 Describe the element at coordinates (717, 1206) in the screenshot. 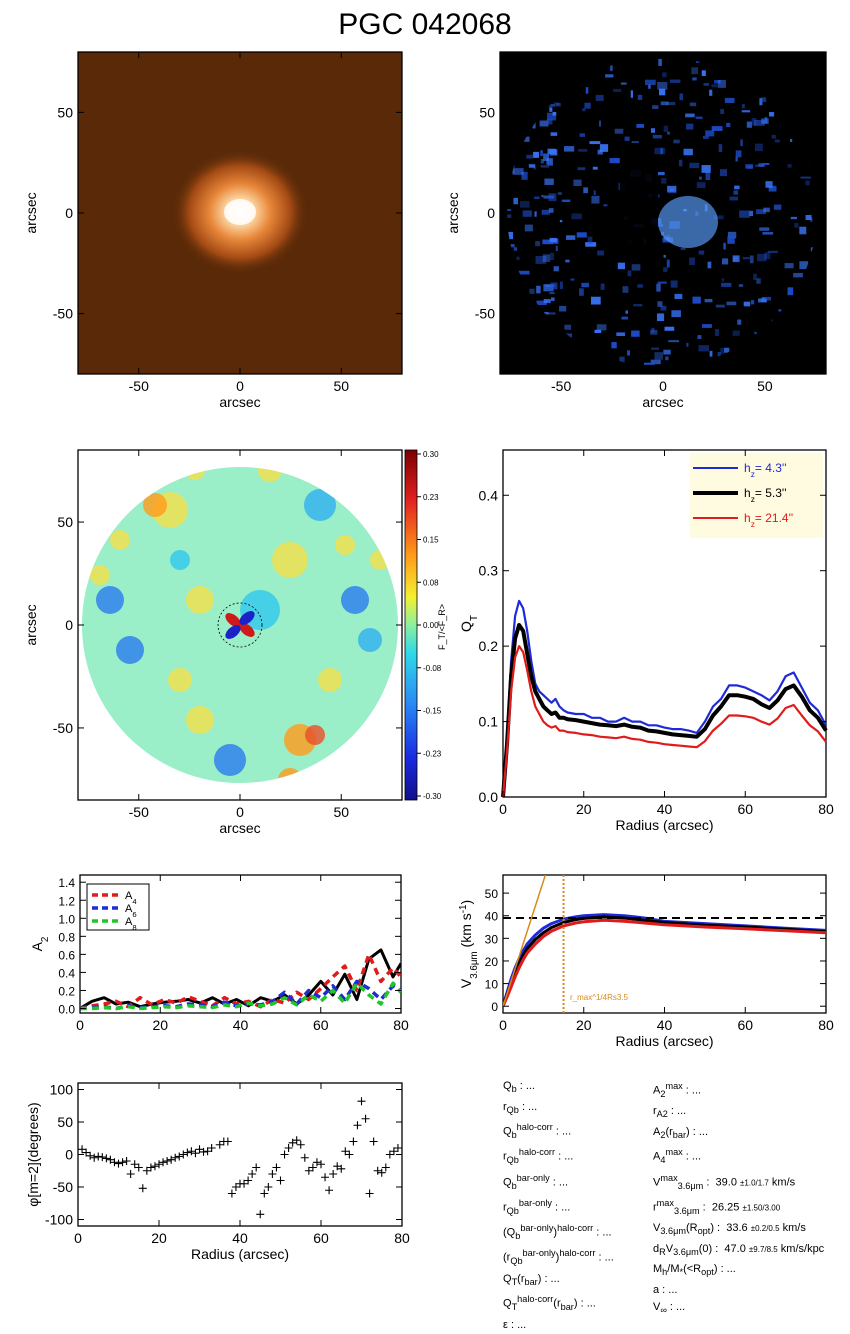

I see `param-rmax: rmax3.6μm : 26.25 ±1.50/3.00` at that location.